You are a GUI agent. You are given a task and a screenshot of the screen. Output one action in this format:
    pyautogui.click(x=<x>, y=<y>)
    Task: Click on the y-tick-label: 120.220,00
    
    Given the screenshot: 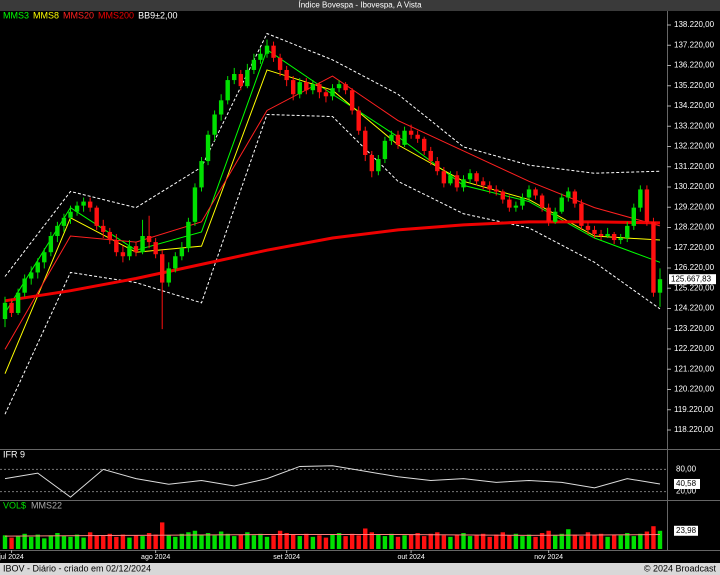 What is the action you would take?
    pyautogui.click(x=694, y=389)
    